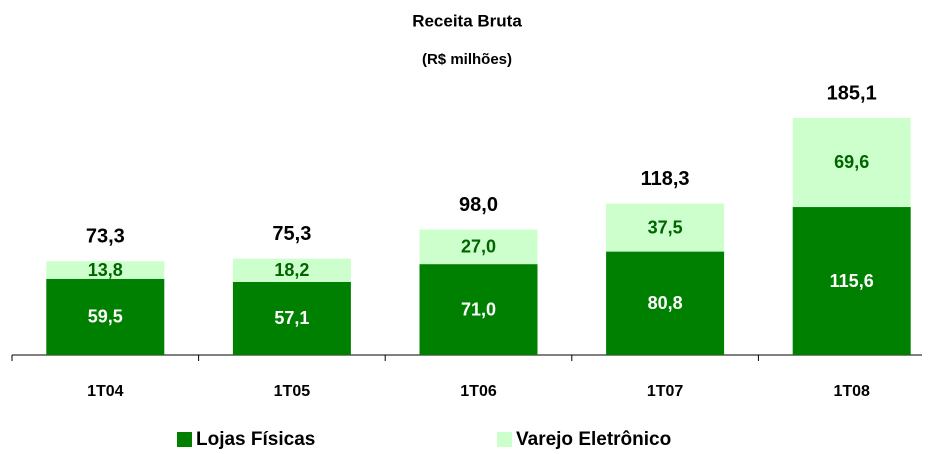 The width and height of the screenshot is (934, 454). I want to click on value-label: 69,6, so click(851, 162).